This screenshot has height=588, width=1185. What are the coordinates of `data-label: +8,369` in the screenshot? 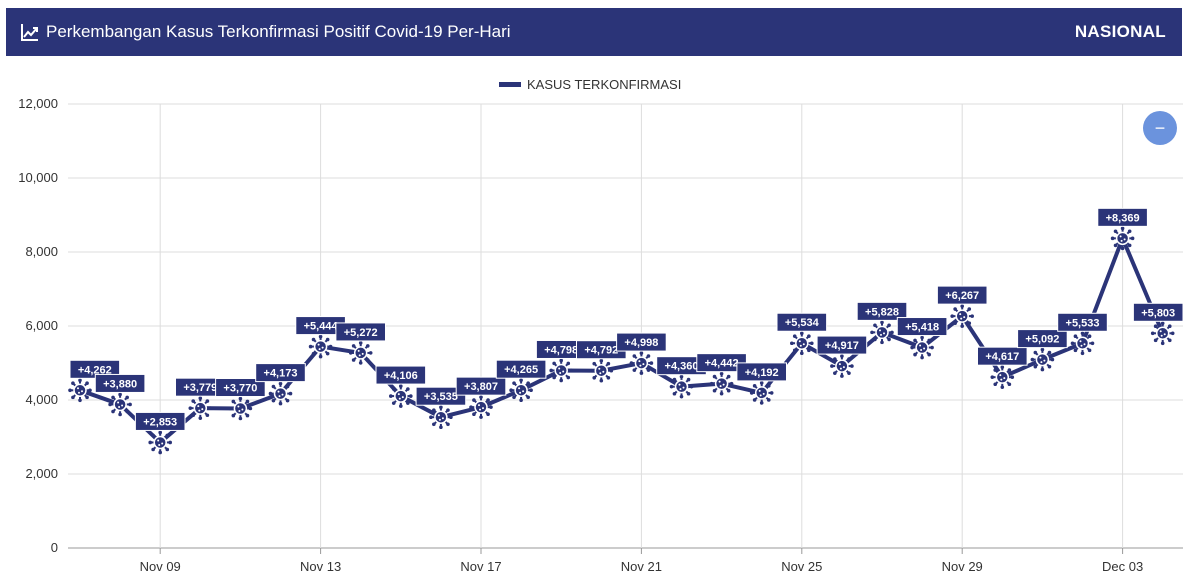 It's located at (1123, 218).